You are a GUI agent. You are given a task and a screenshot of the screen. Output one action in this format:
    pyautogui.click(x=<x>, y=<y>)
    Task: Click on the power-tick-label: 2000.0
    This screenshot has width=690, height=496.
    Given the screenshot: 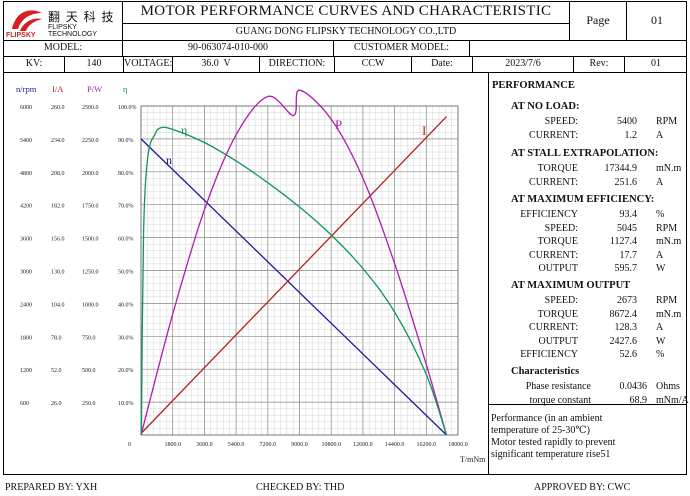 What is the action you would take?
    pyautogui.click(x=90, y=174)
    